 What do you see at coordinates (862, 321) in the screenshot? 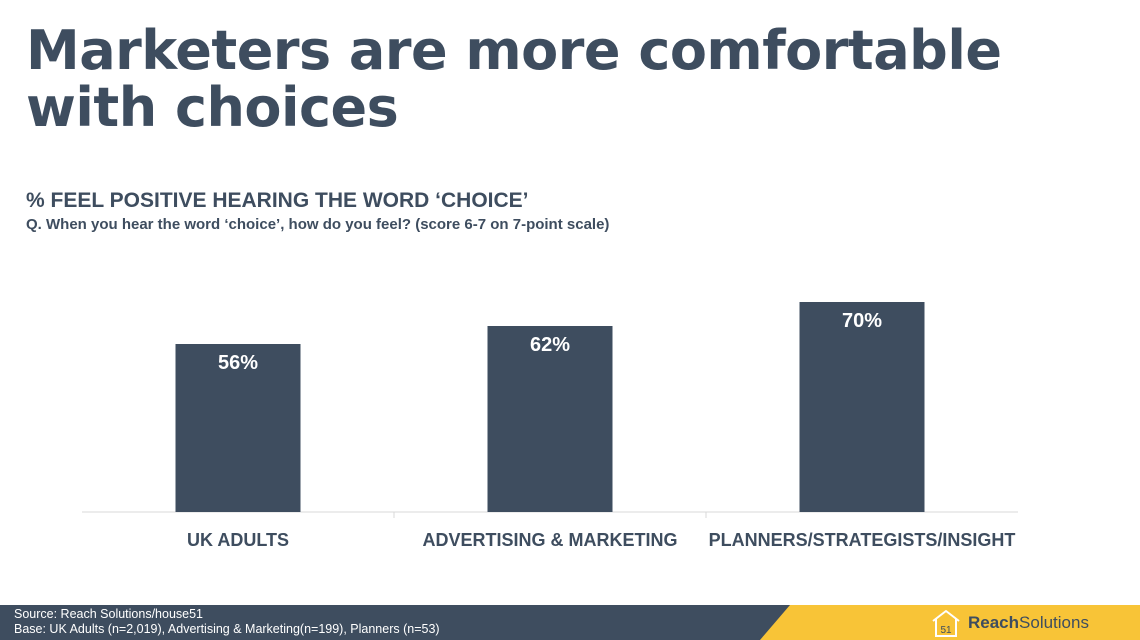
I see `bar-value-label: 70%` at bounding box center [862, 321].